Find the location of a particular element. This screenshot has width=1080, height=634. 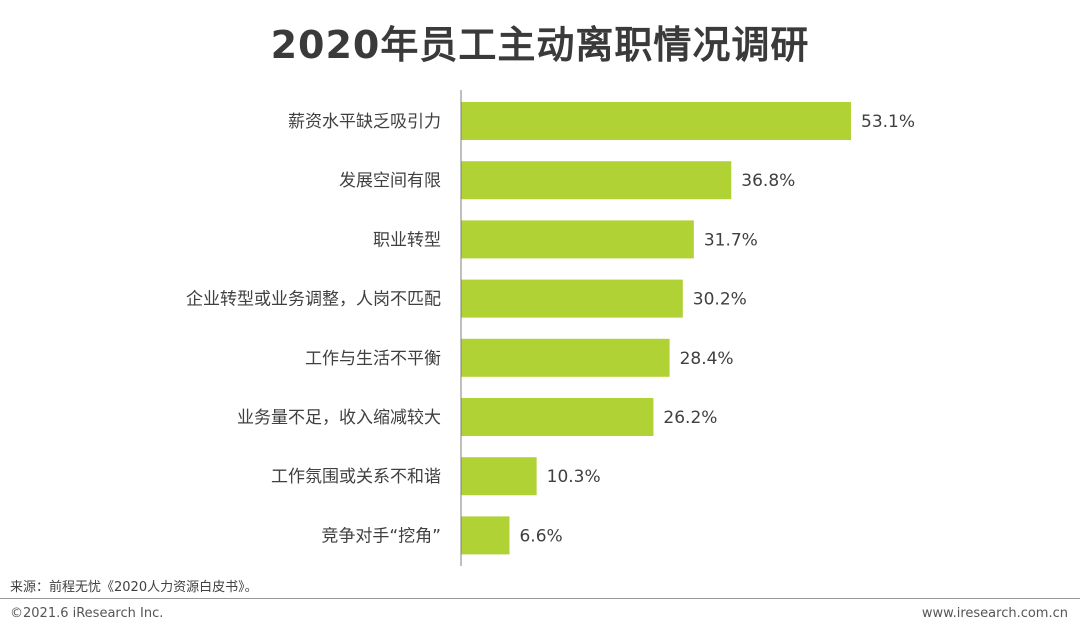

category-label-1: 薪资水平缺乏吸引力 is located at coordinates (364, 122).